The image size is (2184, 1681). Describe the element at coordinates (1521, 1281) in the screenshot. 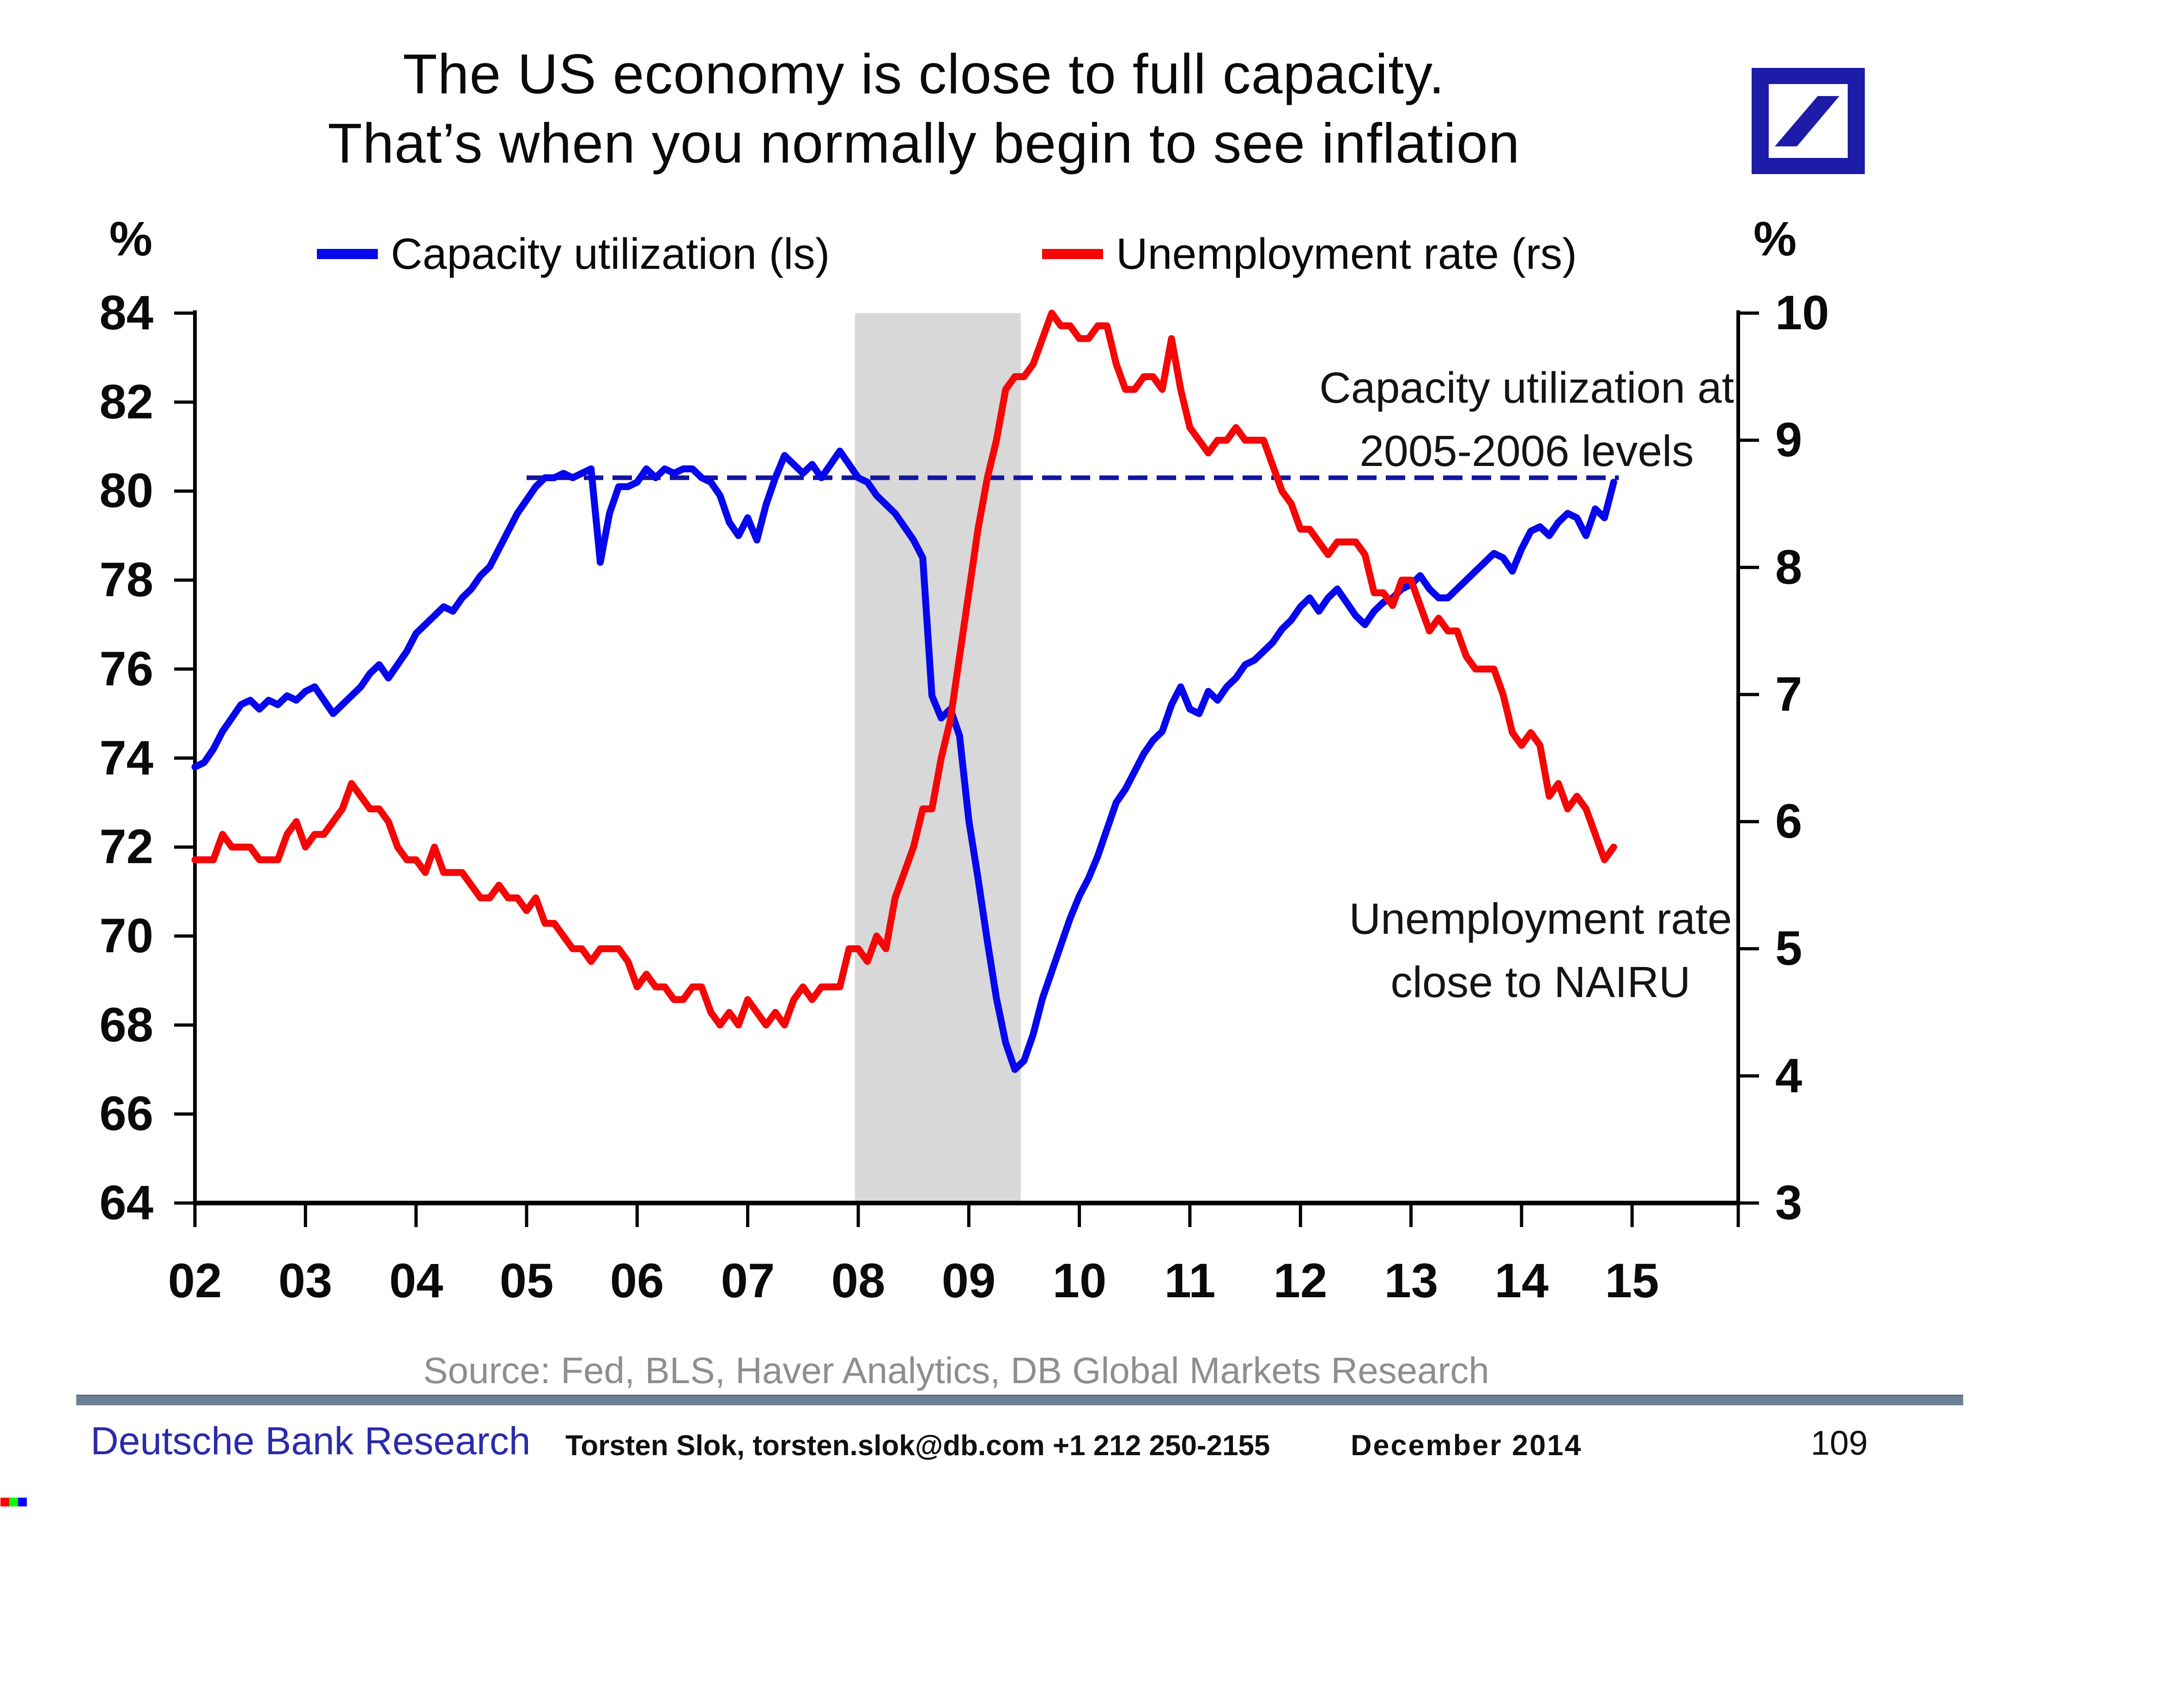

I see `x-axis-tick-label: 14` at that location.